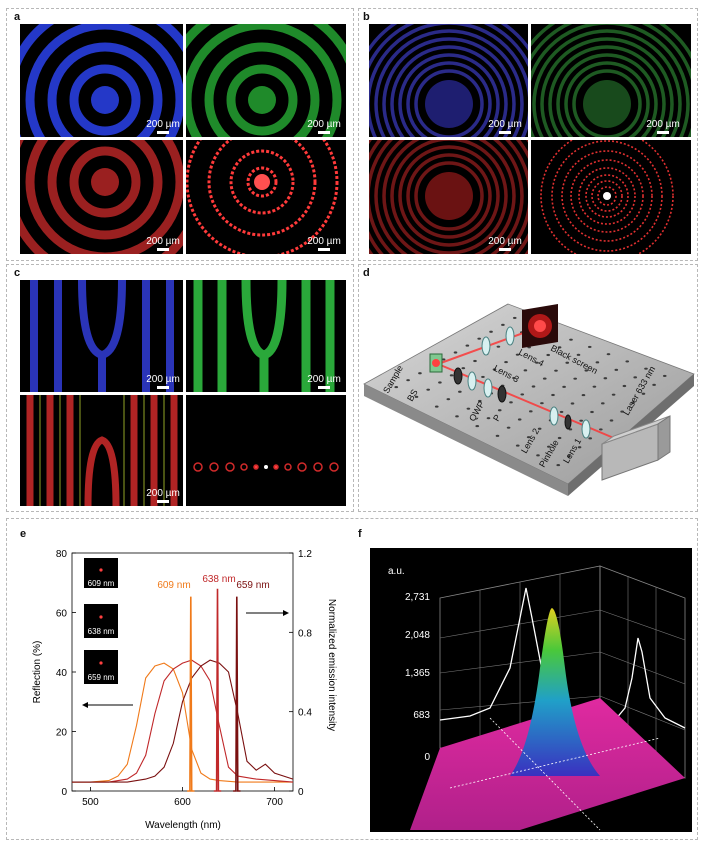 The image size is (703, 845). What do you see at coordinates (417, 635) in the screenshot?
I see `f-tick-2048: 2,048` at bounding box center [417, 635].